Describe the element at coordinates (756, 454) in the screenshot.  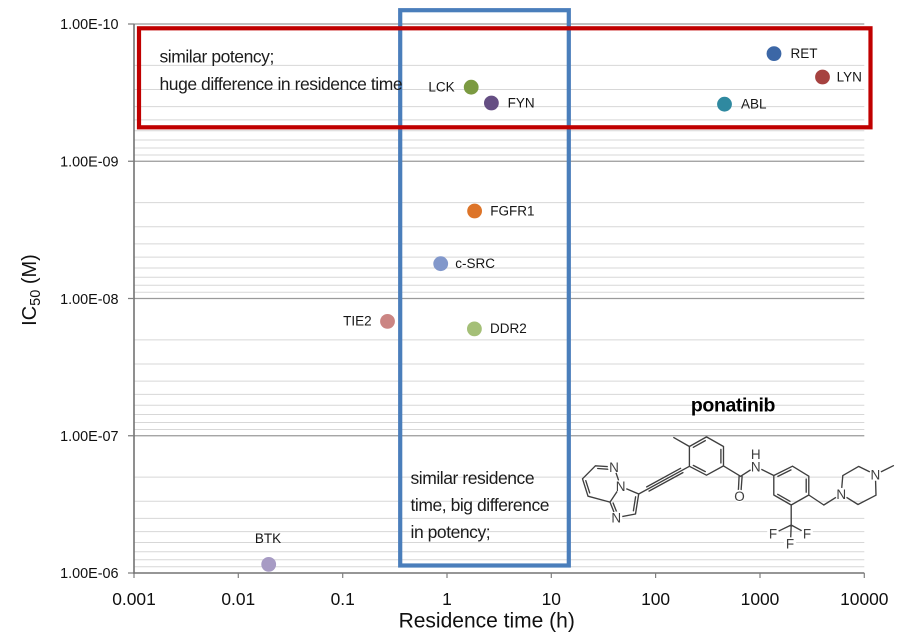
I see `svg-text: H` at that location.